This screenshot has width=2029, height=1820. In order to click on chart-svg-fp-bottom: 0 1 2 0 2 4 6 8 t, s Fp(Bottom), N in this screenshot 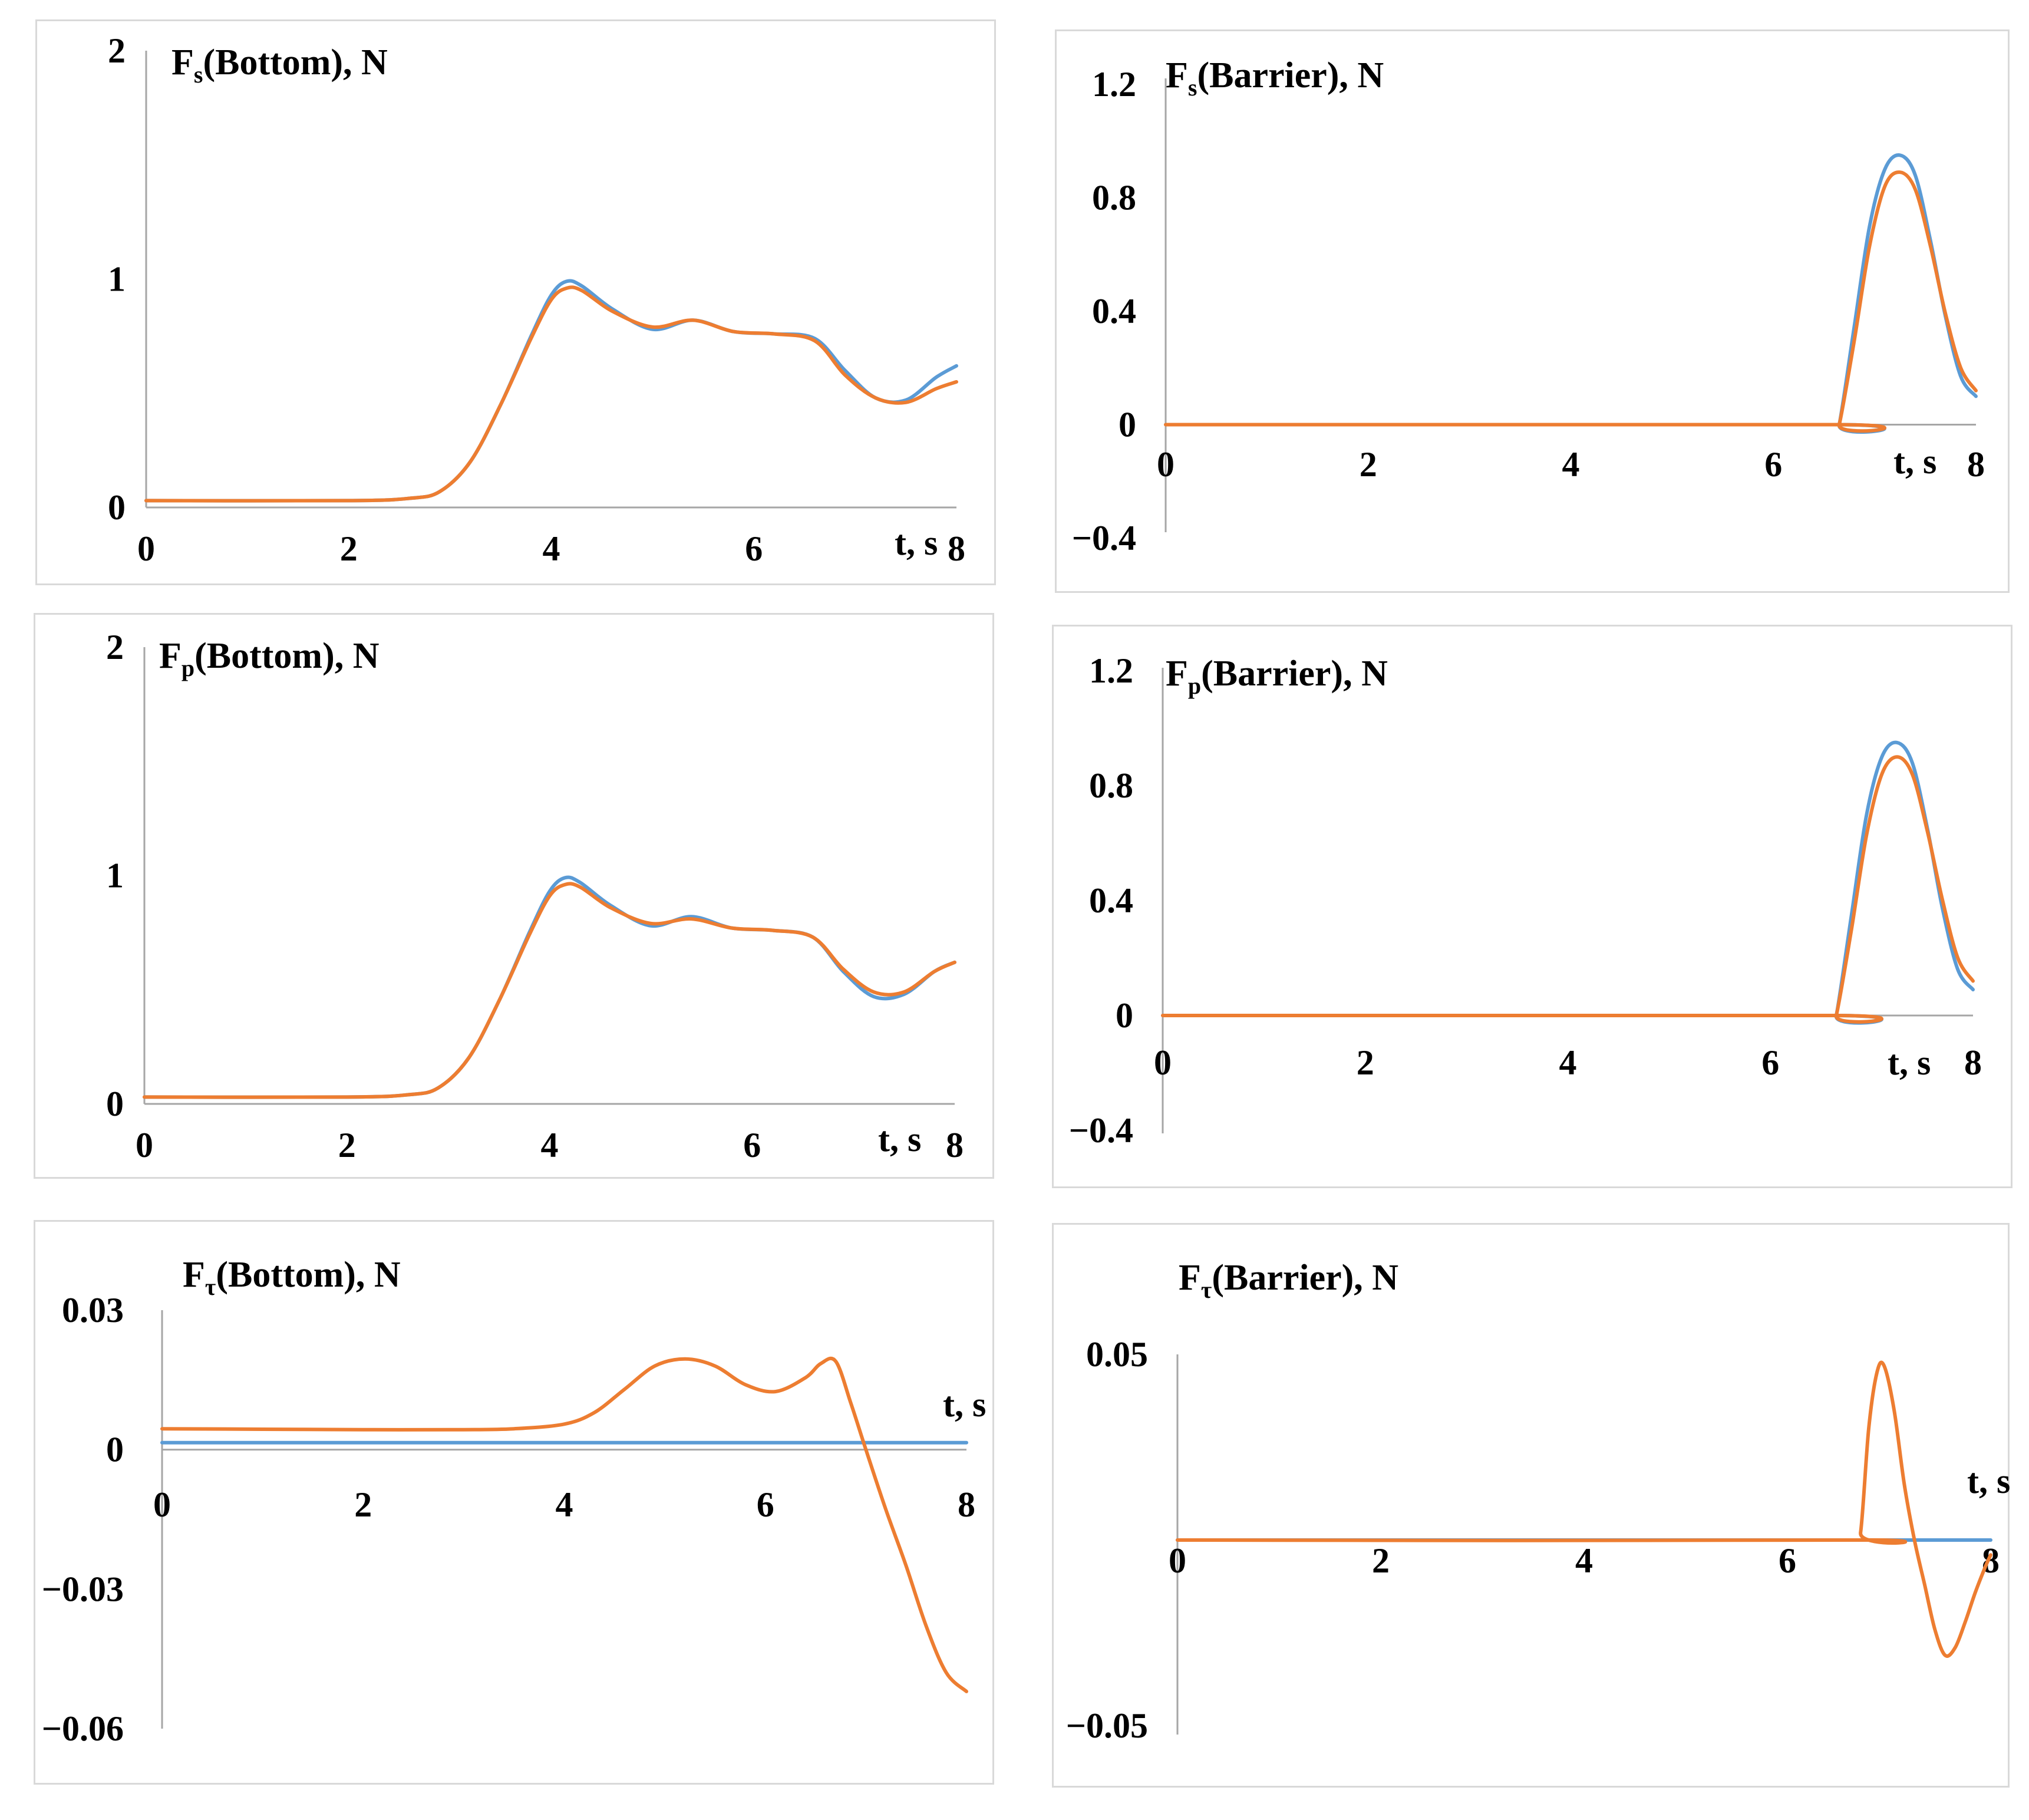, I will do `click(535, 896)`.